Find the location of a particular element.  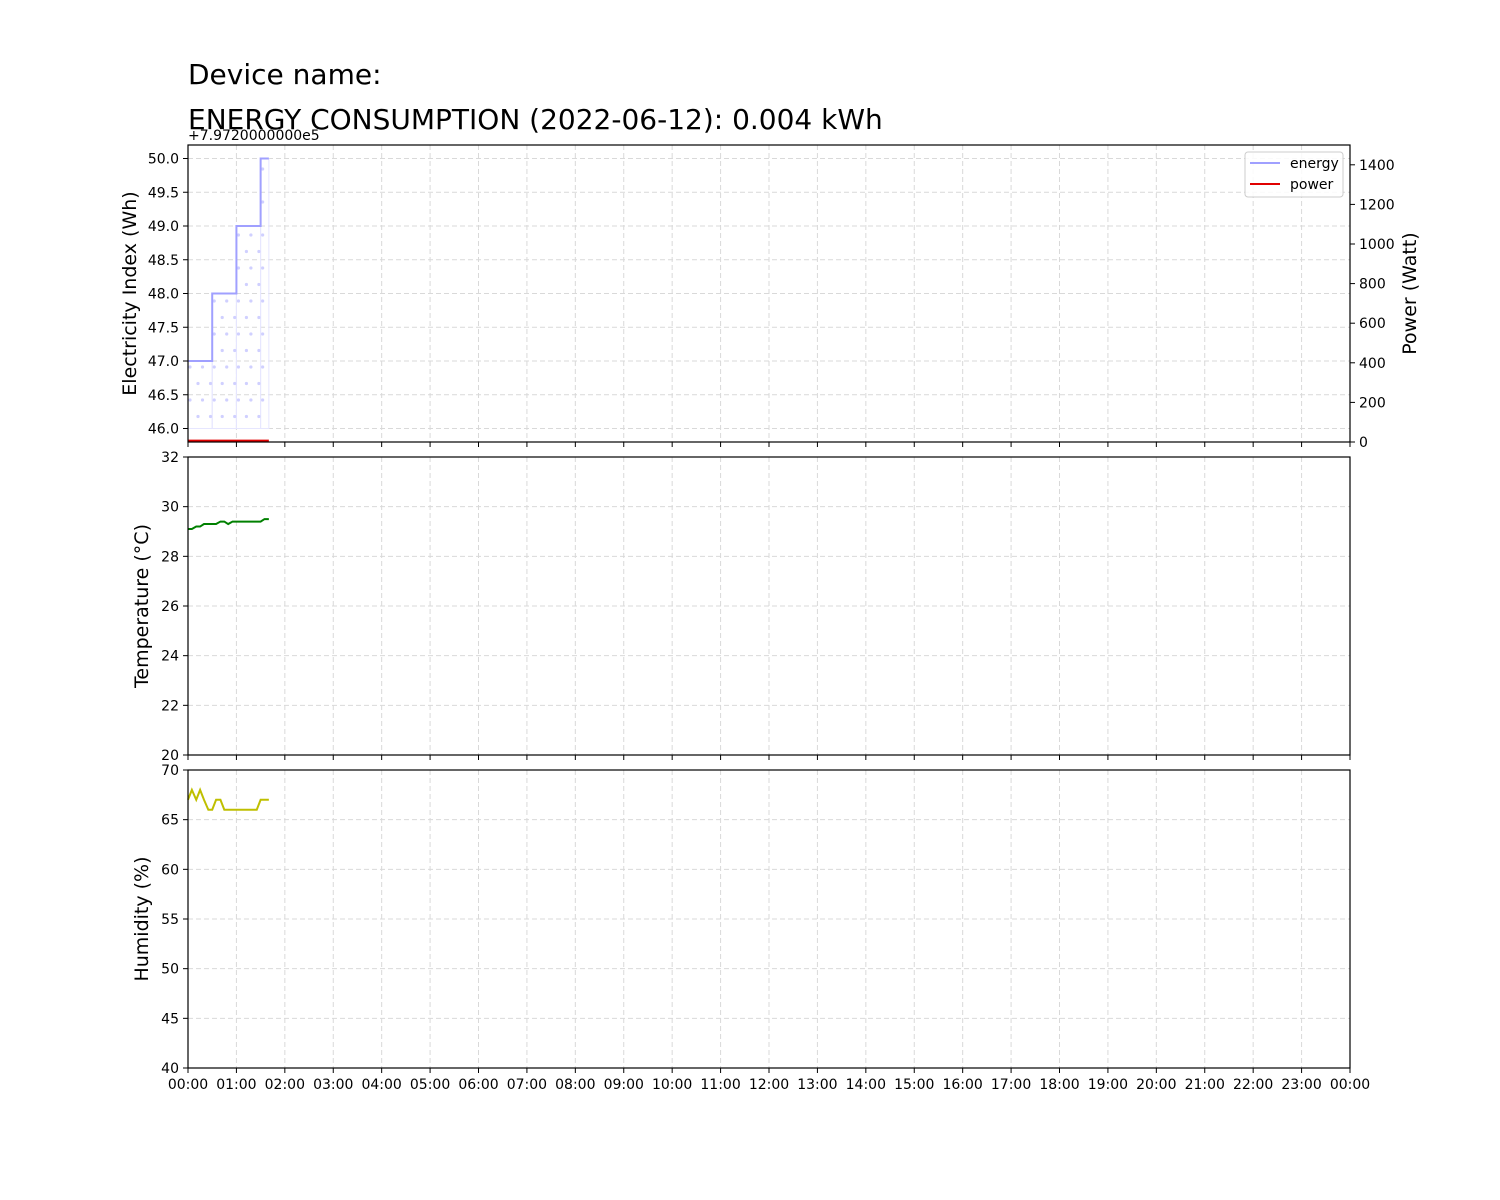

y-tick-label: 47.0 is located at coordinates (163, 362).